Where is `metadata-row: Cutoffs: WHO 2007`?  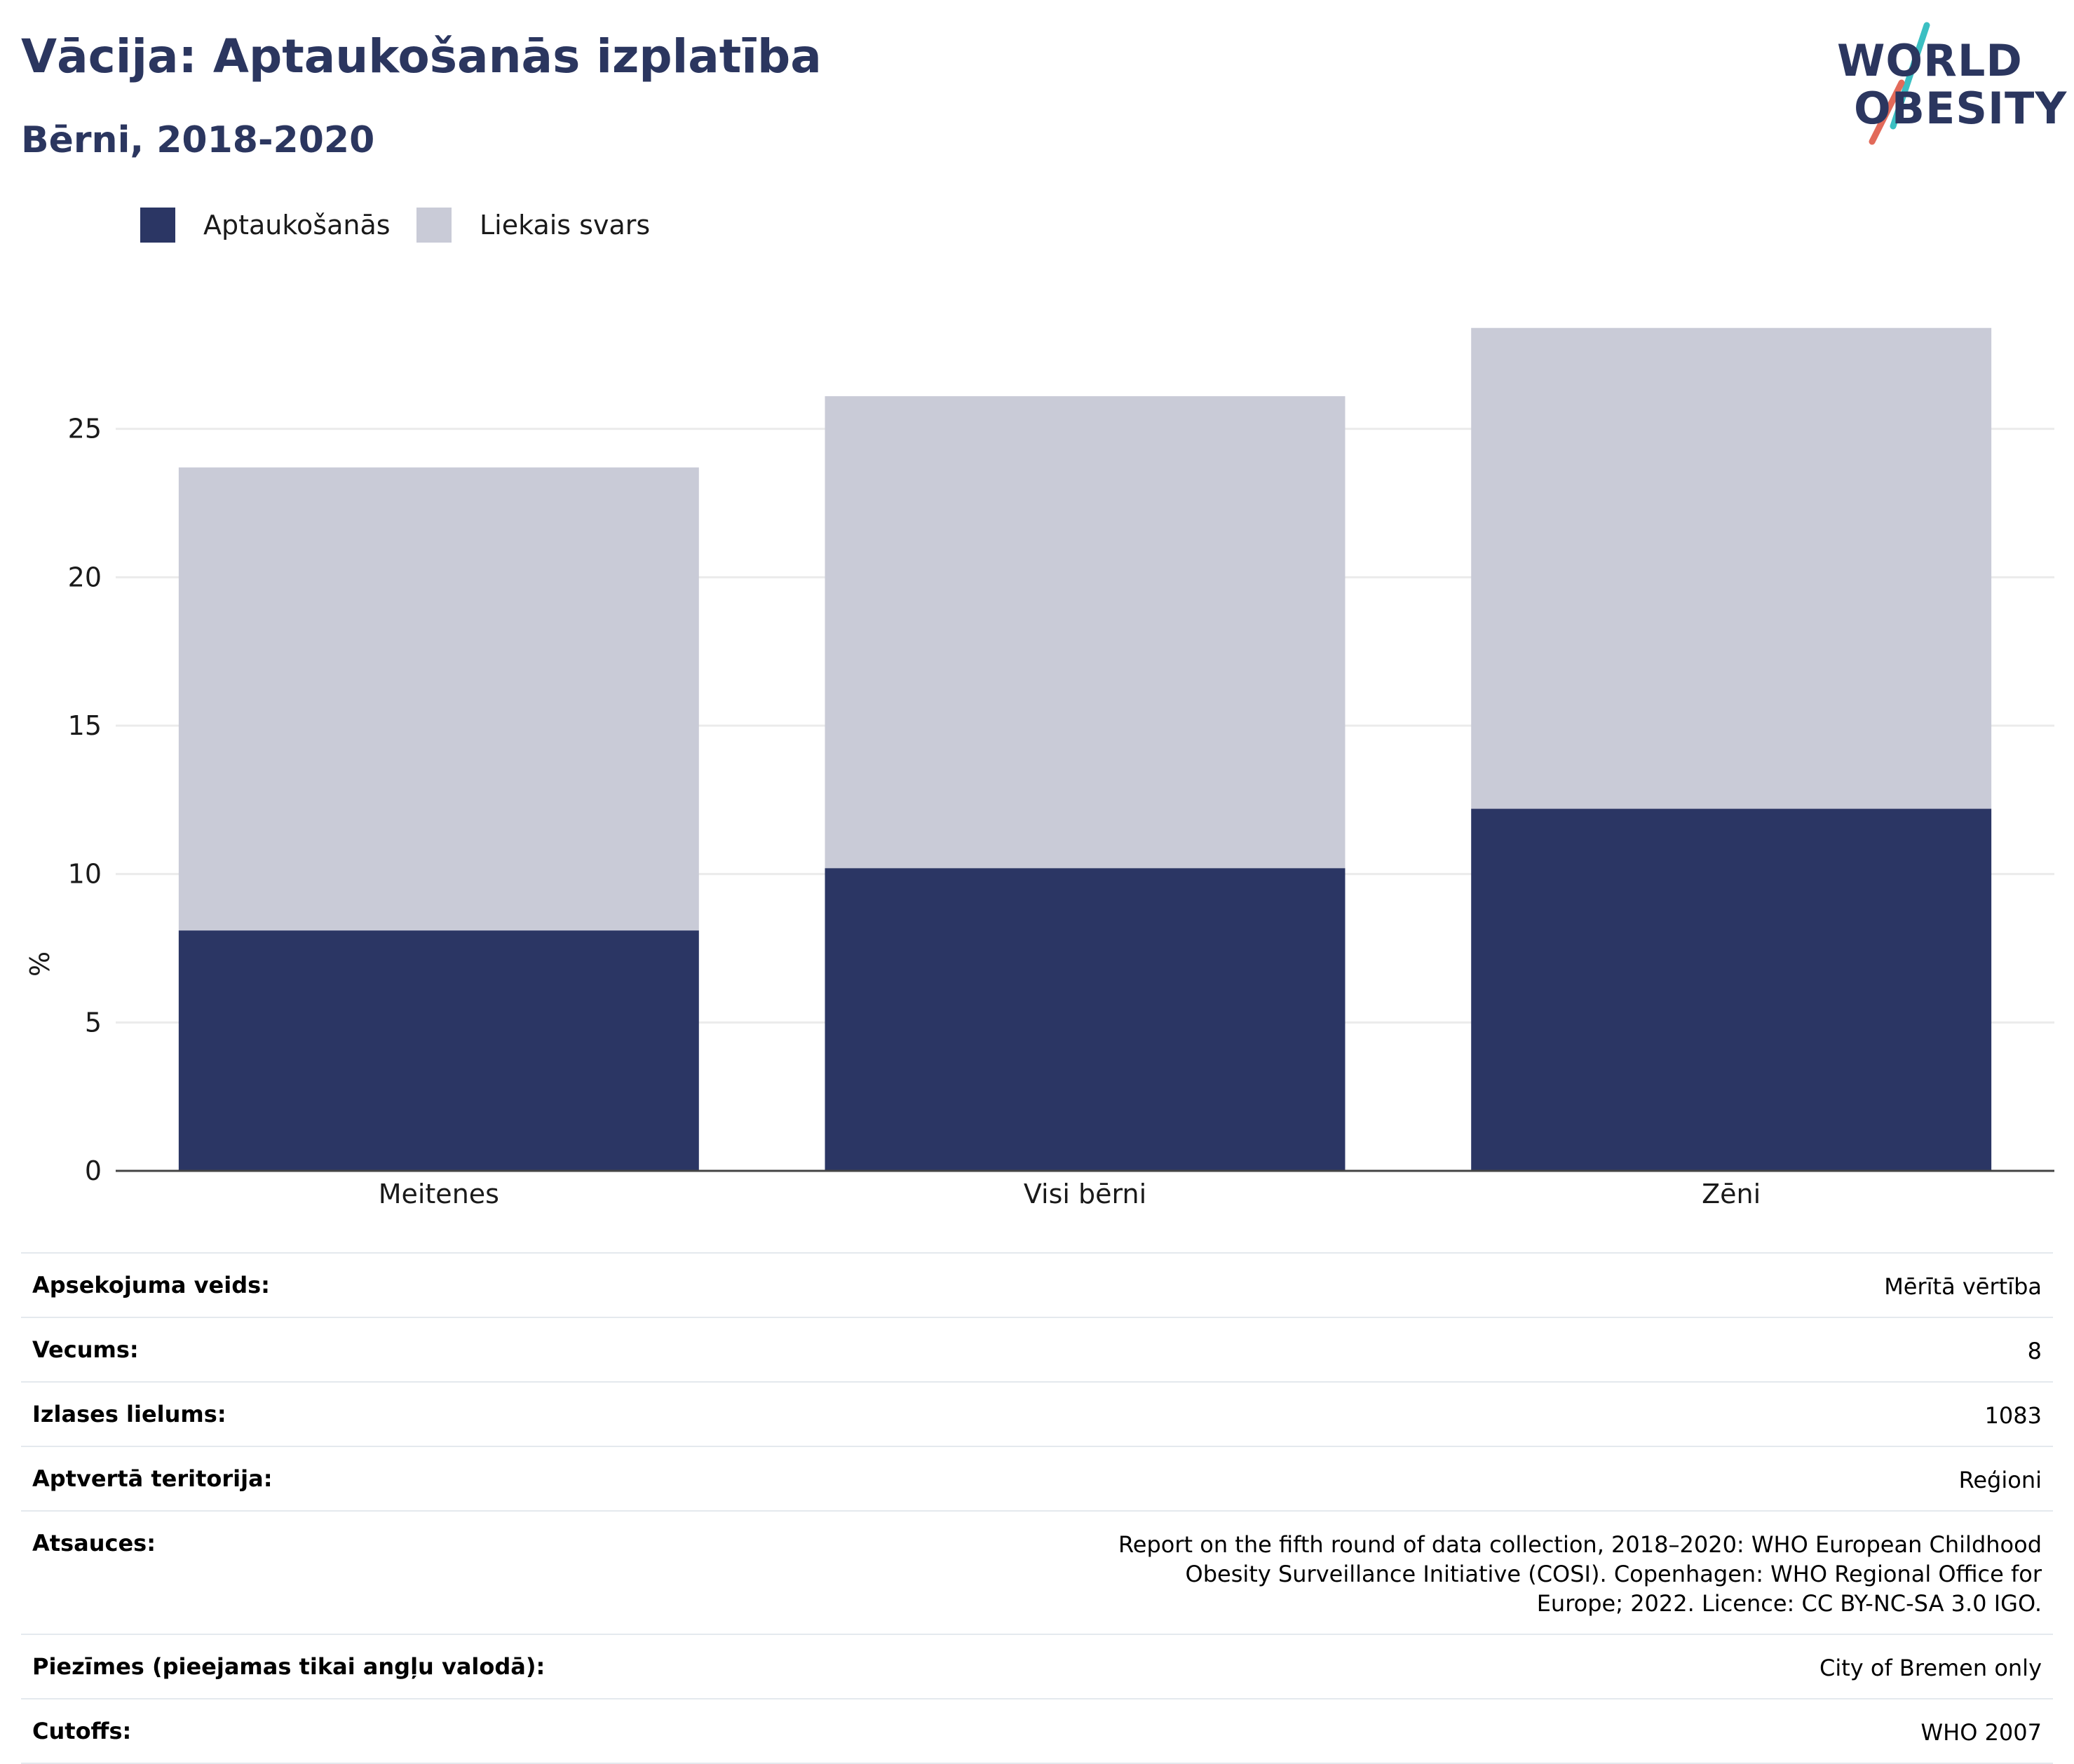
metadata-row: Cutoffs: WHO 2007 is located at coordinates (1037, 1731).